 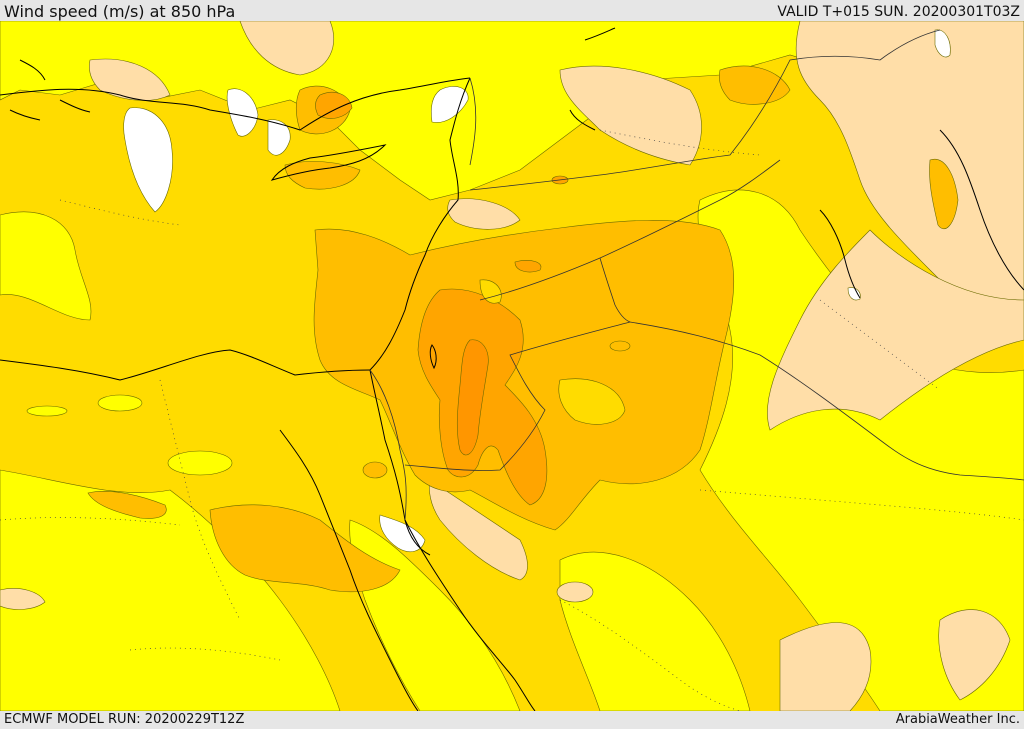 I want to click on credit-text: ArabiaWeather Inc., so click(x=957, y=719).